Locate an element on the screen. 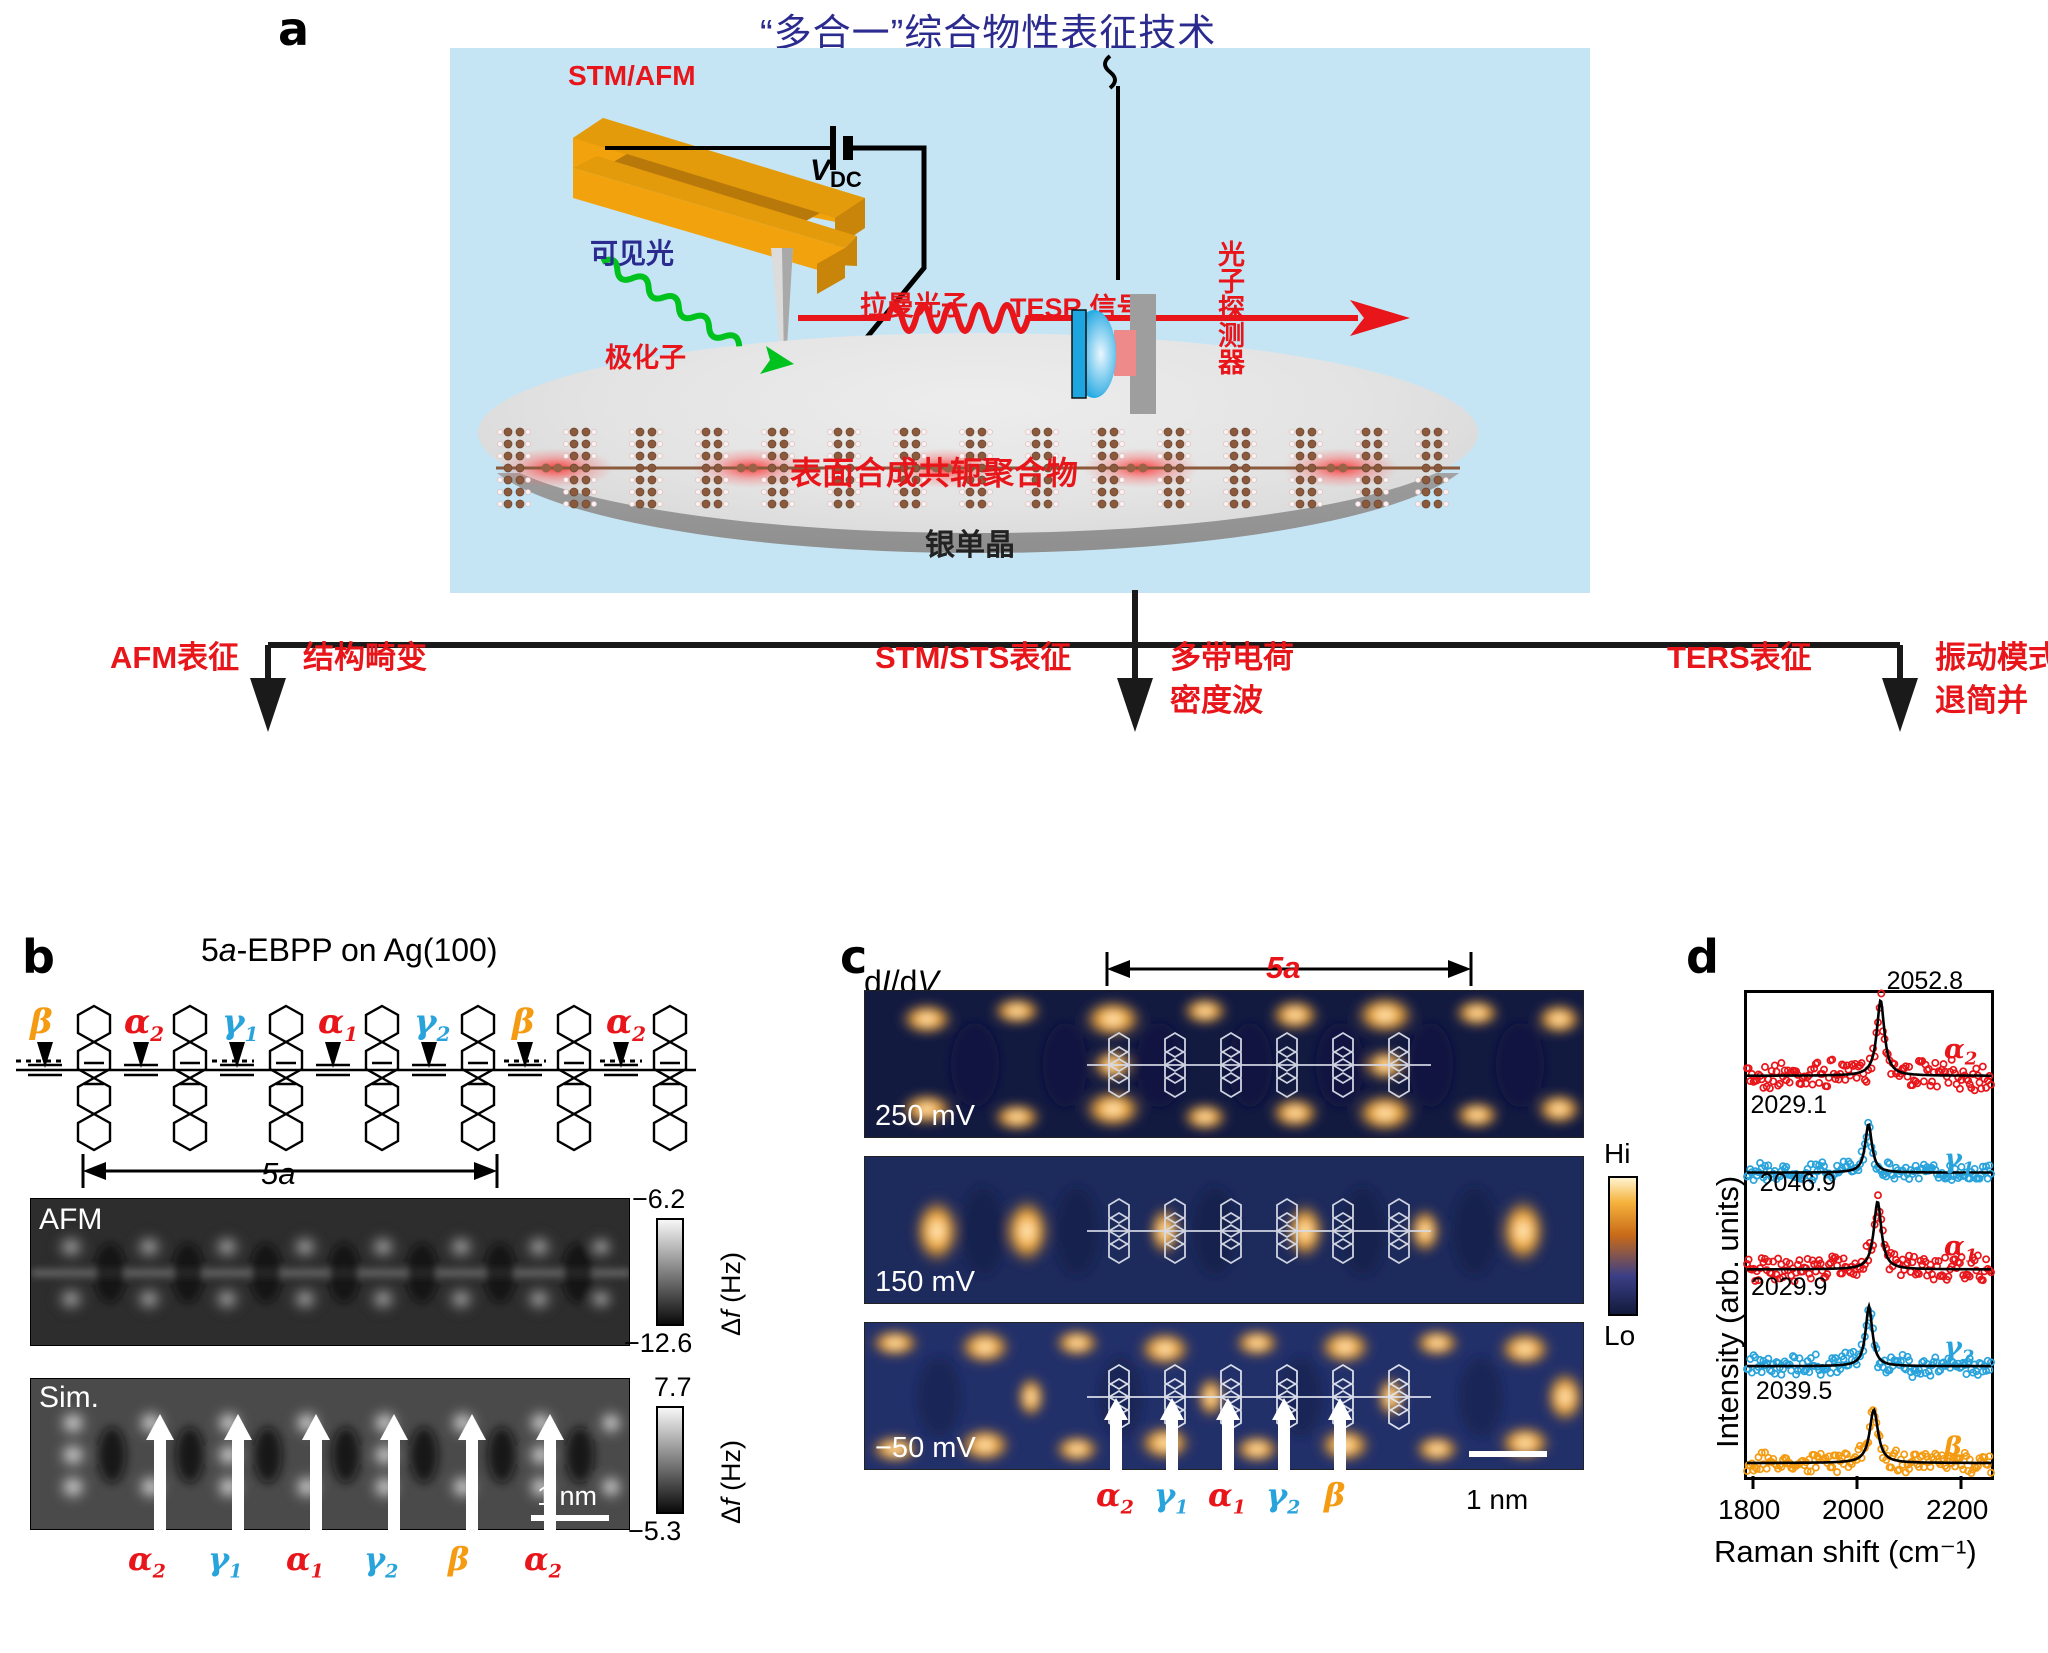 The height and width of the screenshot is (1653, 2048). branch-ters-technique: TERS表征 is located at coordinates (1739, 657).